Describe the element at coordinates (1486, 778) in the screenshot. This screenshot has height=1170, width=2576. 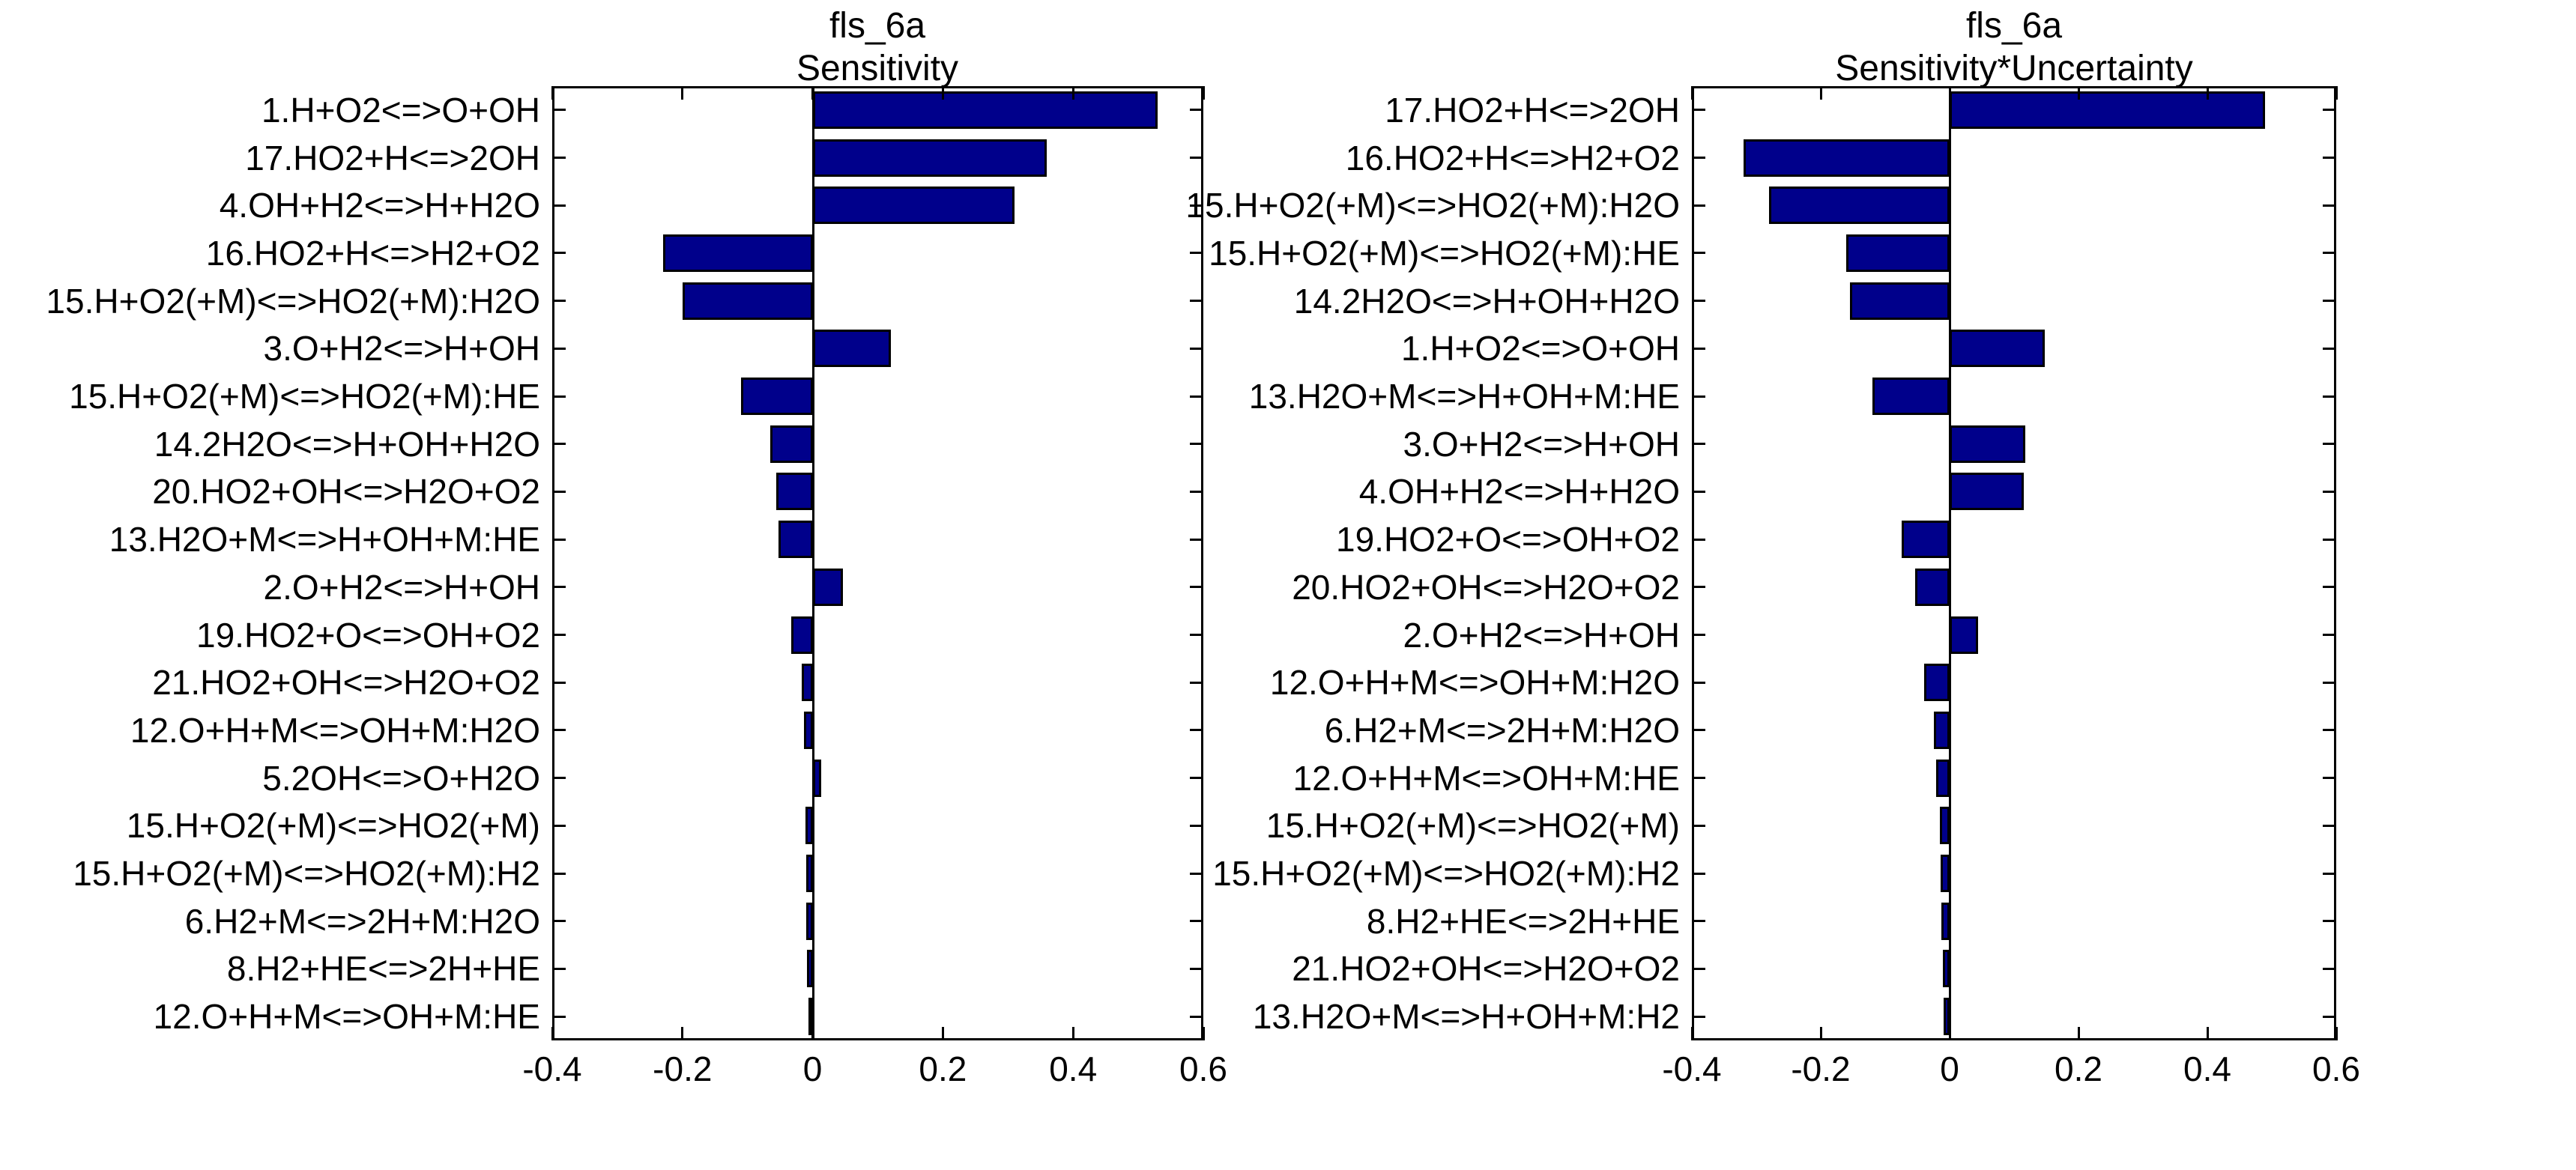
I see `y-axis-label: 12.O+H+M<=>OH+M:HE` at that location.